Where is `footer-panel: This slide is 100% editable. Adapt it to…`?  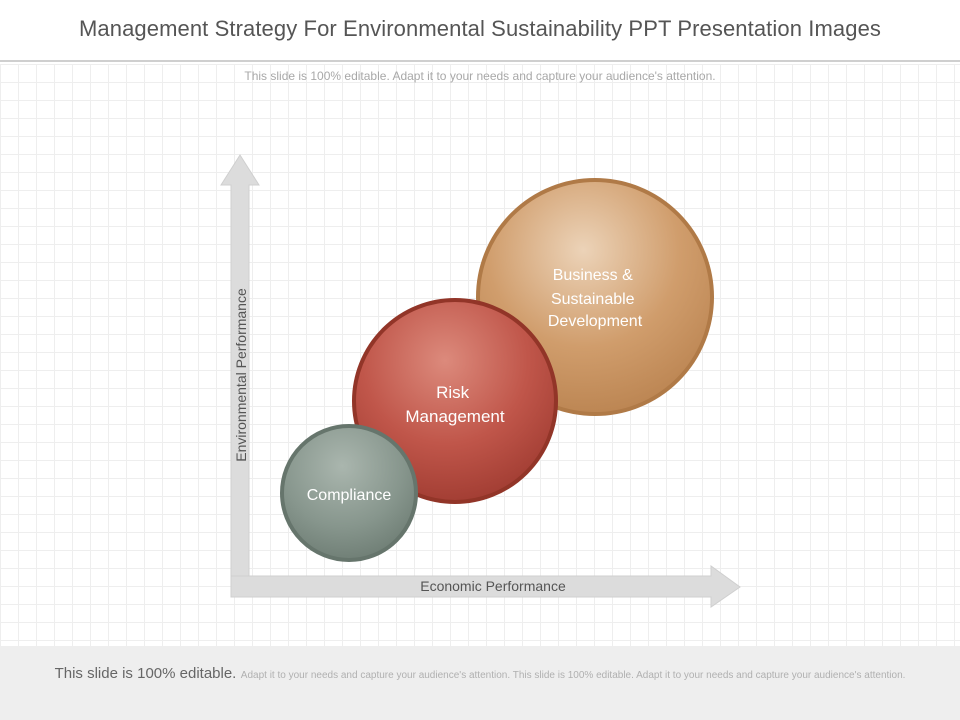 footer-panel: This slide is 100% editable. Adapt it to… is located at coordinates (480, 683).